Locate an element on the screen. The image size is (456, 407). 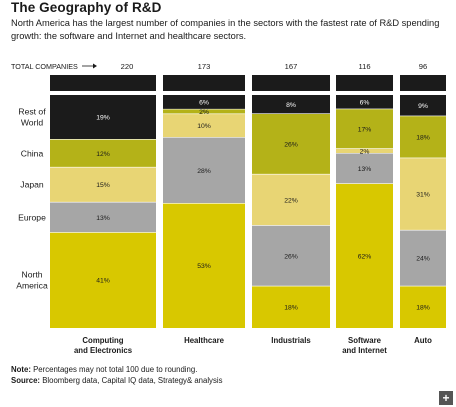
bar-software-and-internet-europe is located at coordinates (364, 168).